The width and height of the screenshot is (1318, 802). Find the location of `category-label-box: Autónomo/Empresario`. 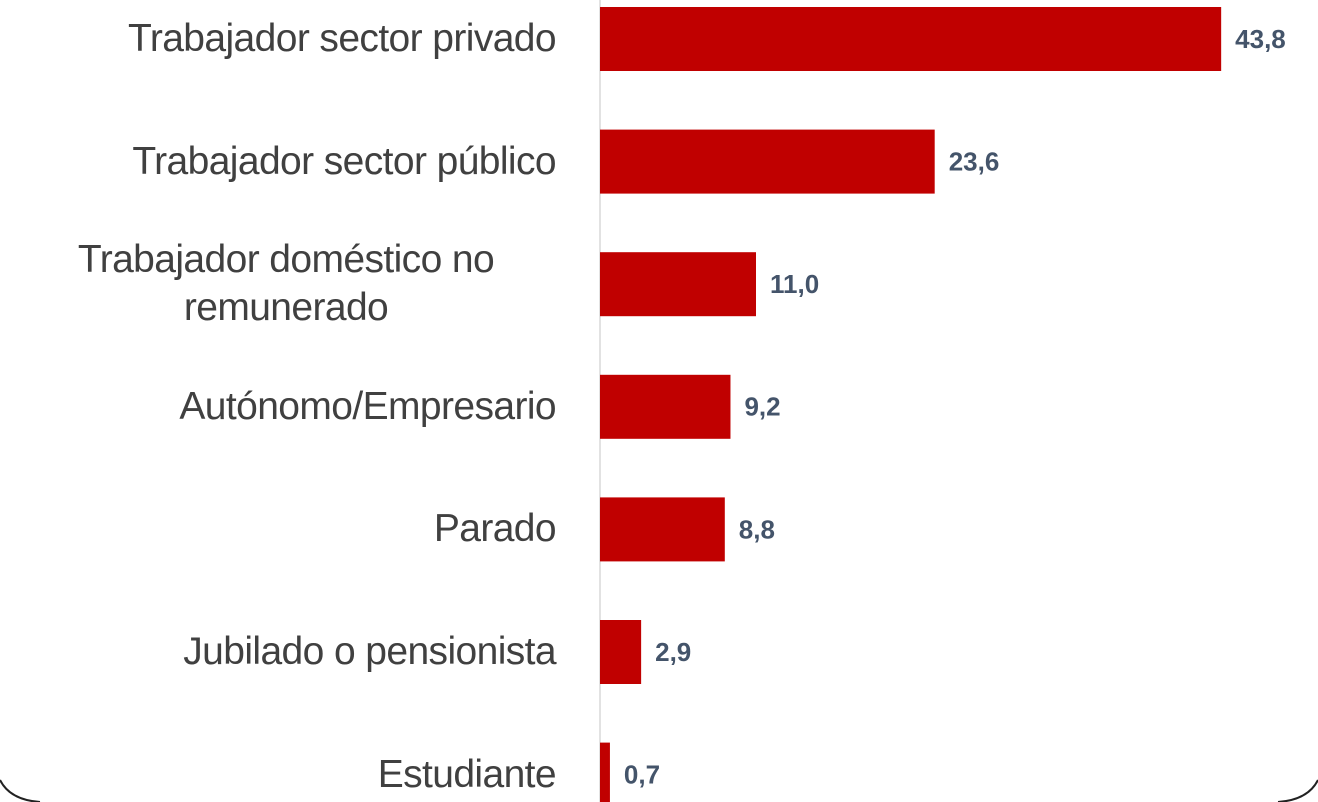

category-label-box: Autónomo/Empresario is located at coordinates (278, 407).